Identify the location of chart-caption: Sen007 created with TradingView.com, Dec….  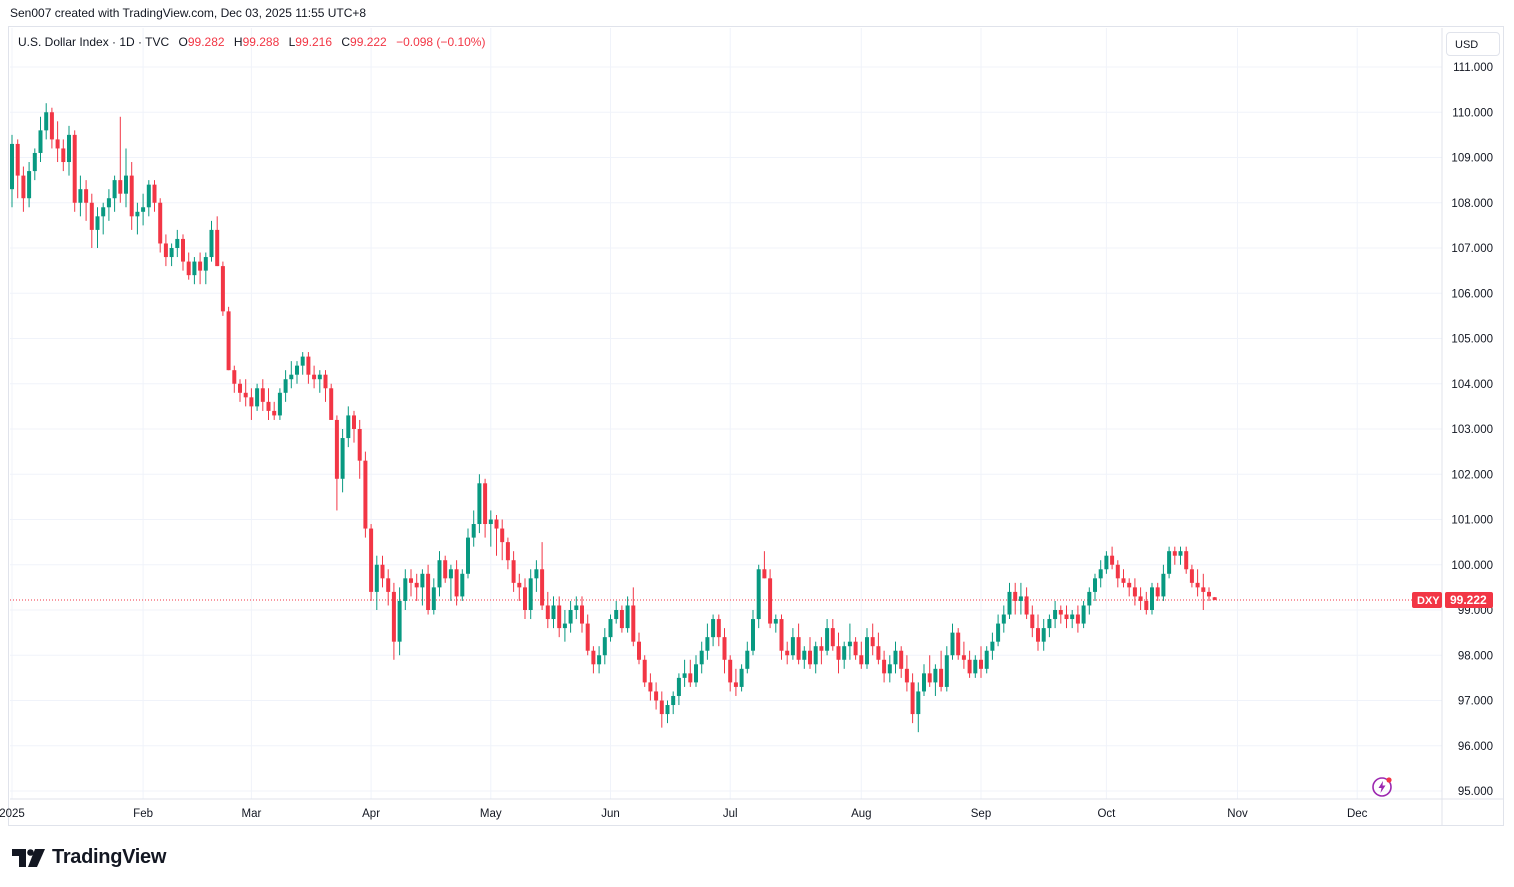
(188, 13).